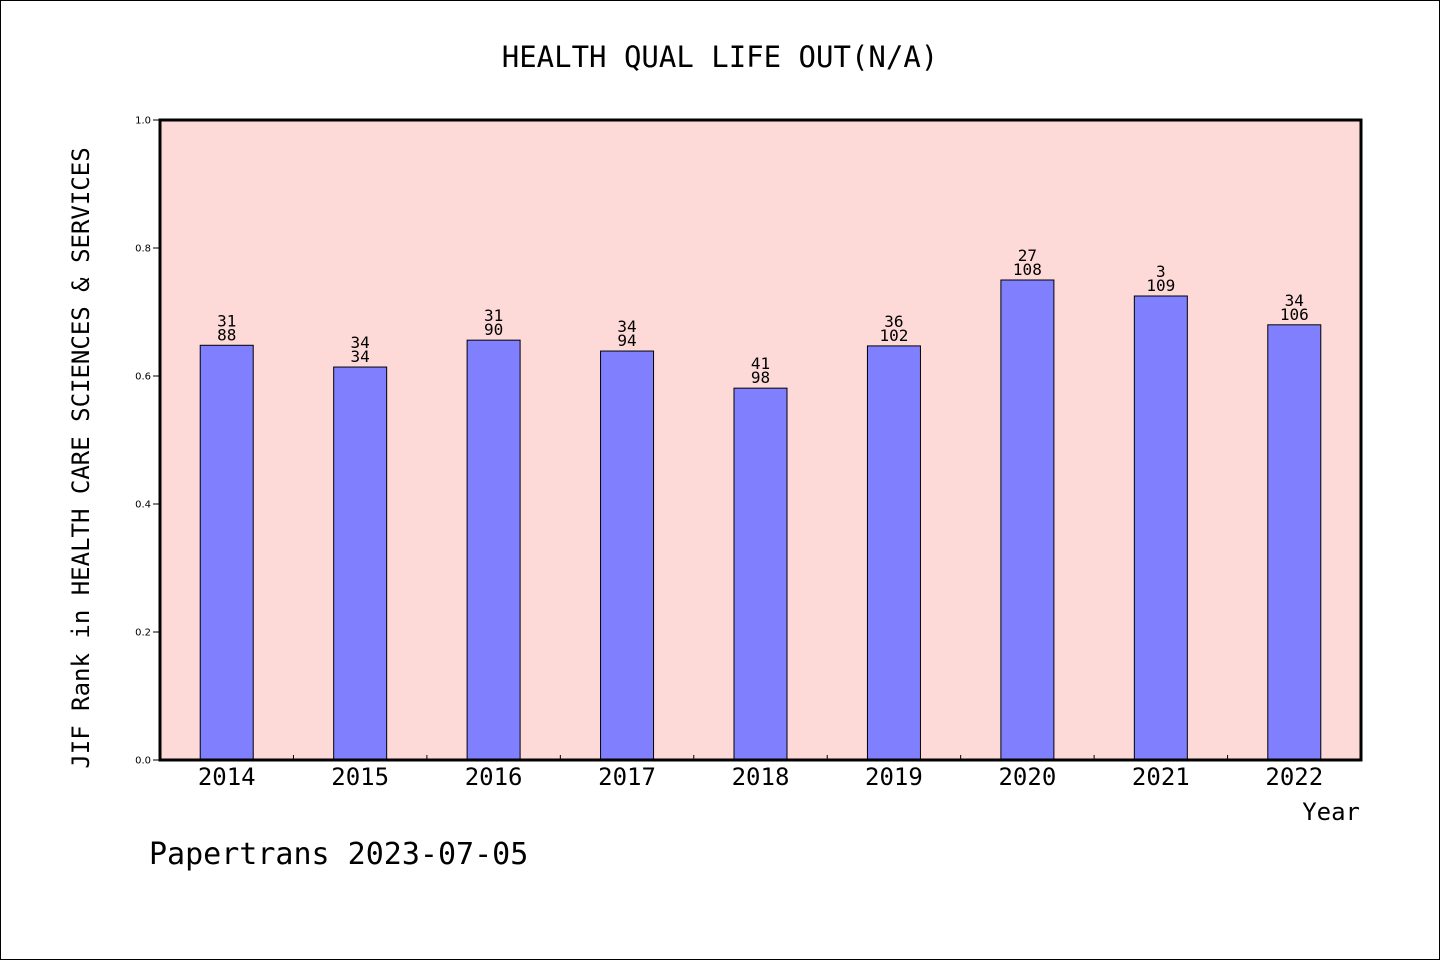 The image size is (1440, 960). I want to click on y-tick-label: 0.6, so click(143, 377).